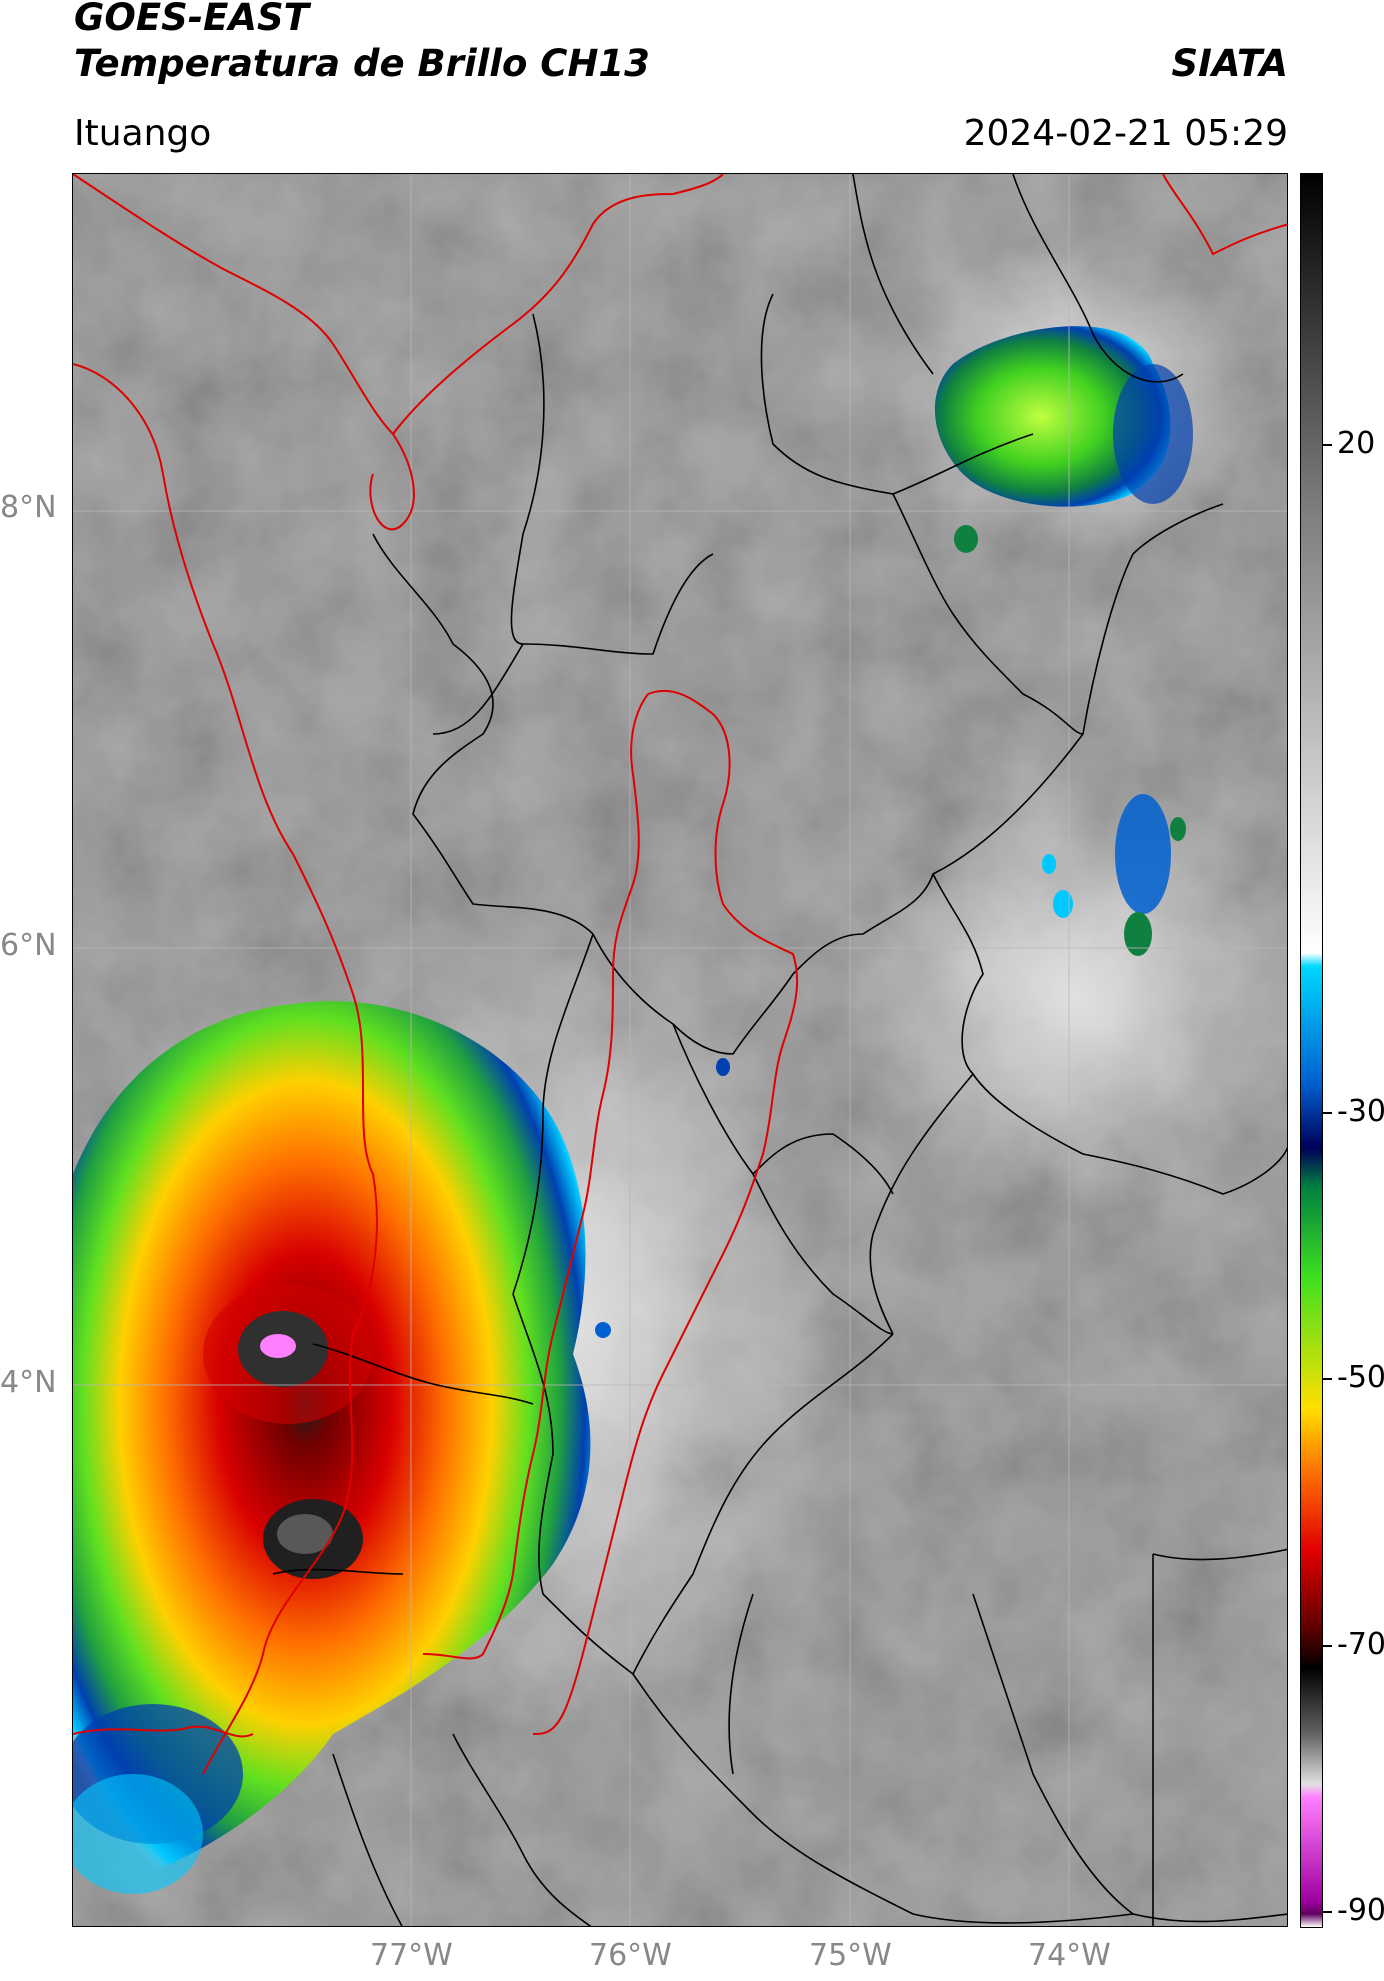 The image size is (1384, 1981). Describe the element at coordinates (191, 19) in the screenshot. I see `satellite-title: GOES-EAST` at that location.